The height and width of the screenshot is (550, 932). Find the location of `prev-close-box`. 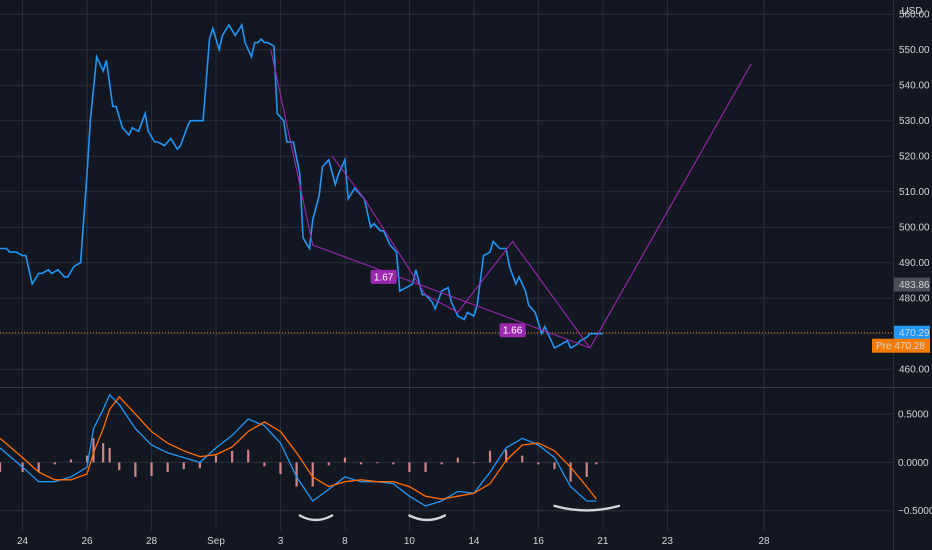

prev-close-box is located at coordinates (901, 345).